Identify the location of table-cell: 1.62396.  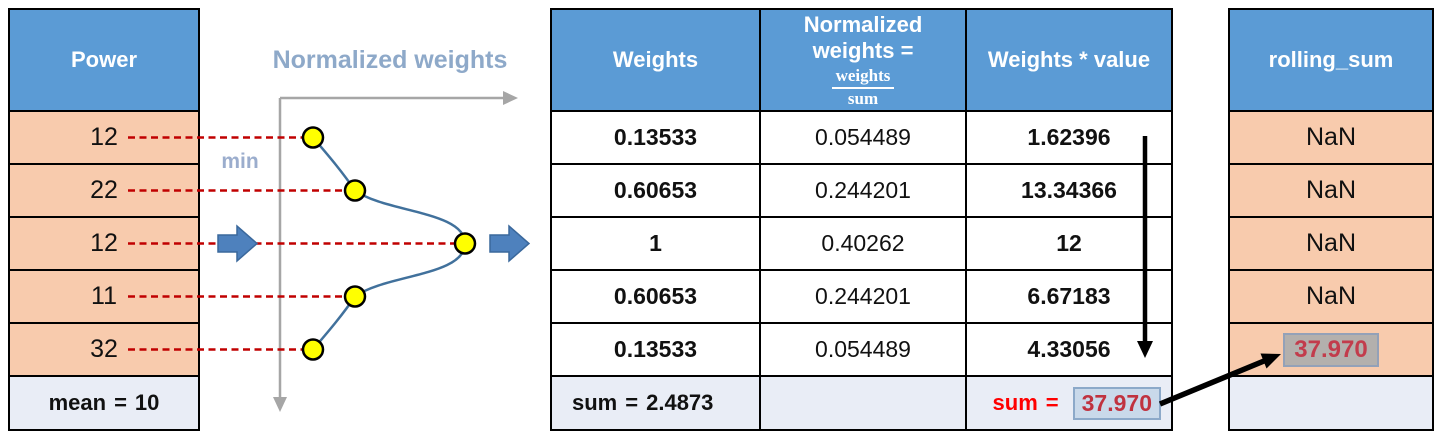
(1069, 137).